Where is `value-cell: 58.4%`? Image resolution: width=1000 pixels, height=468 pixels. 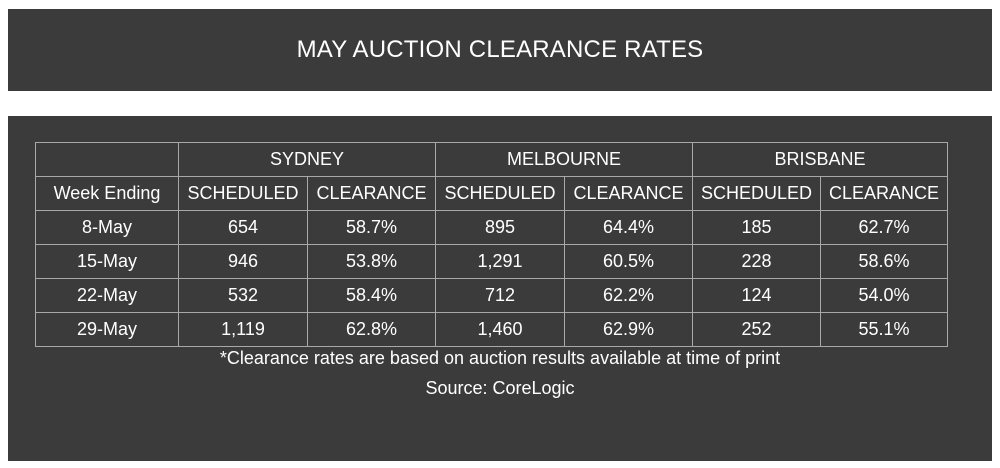
value-cell: 58.4% is located at coordinates (371, 295).